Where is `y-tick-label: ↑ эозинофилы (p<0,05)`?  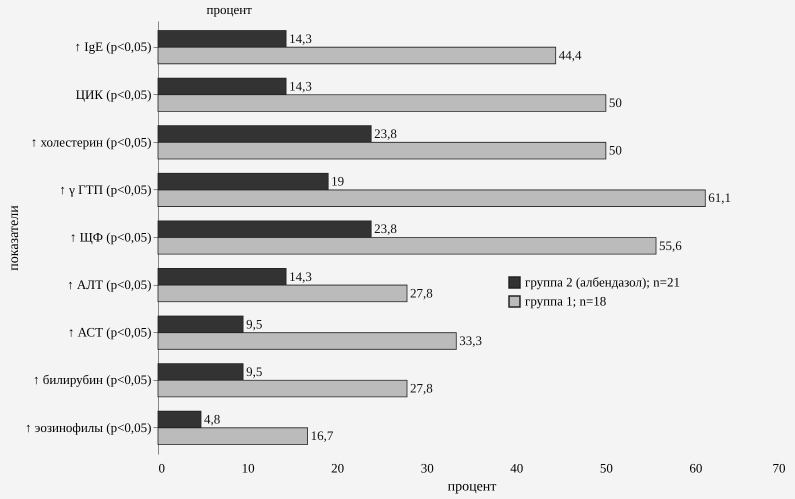 y-tick-label: ↑ эозинофилы (p<0,05) is located at coordinates (88, 427).